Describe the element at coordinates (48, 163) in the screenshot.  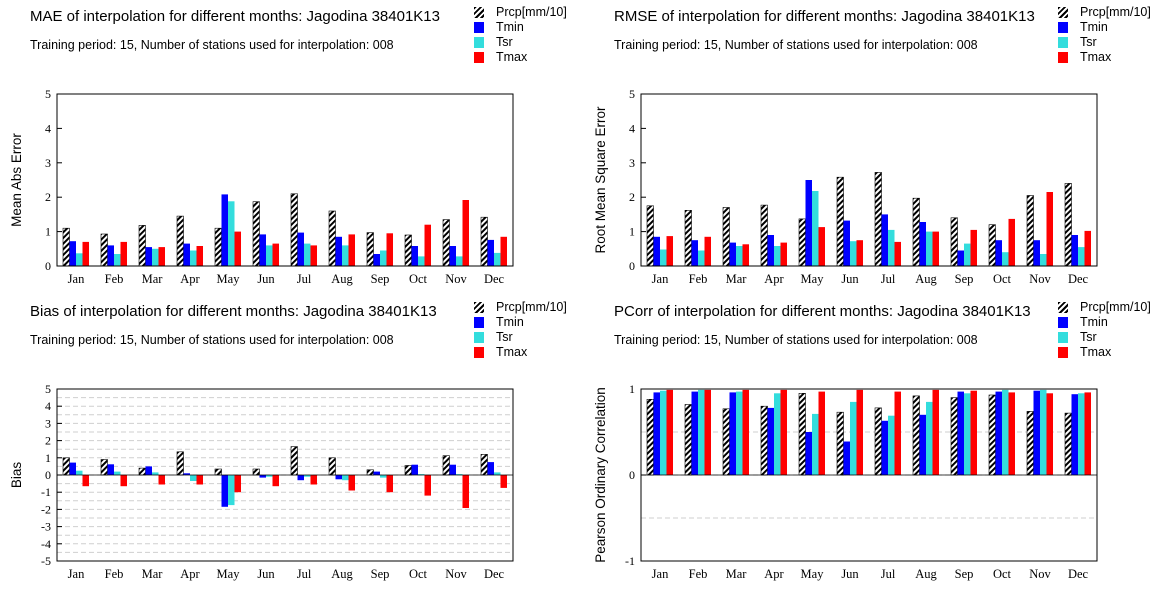
I see `y-tick-label: 3` at that location.